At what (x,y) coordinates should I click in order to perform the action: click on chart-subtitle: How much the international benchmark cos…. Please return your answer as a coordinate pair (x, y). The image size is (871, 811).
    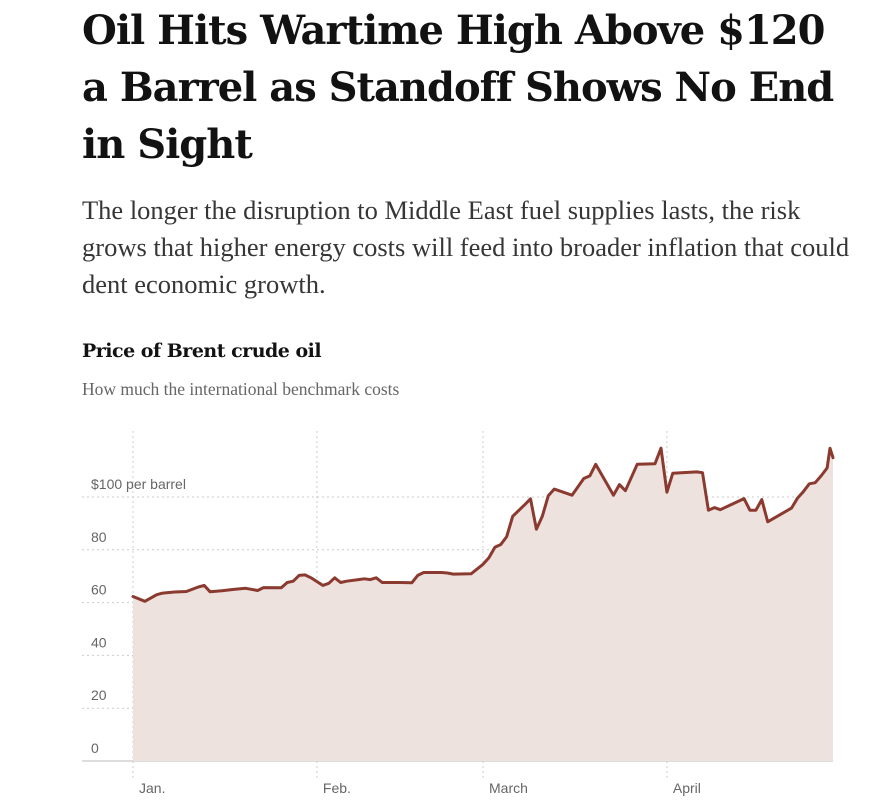
    Looking at the image, I should click on (241, 389).